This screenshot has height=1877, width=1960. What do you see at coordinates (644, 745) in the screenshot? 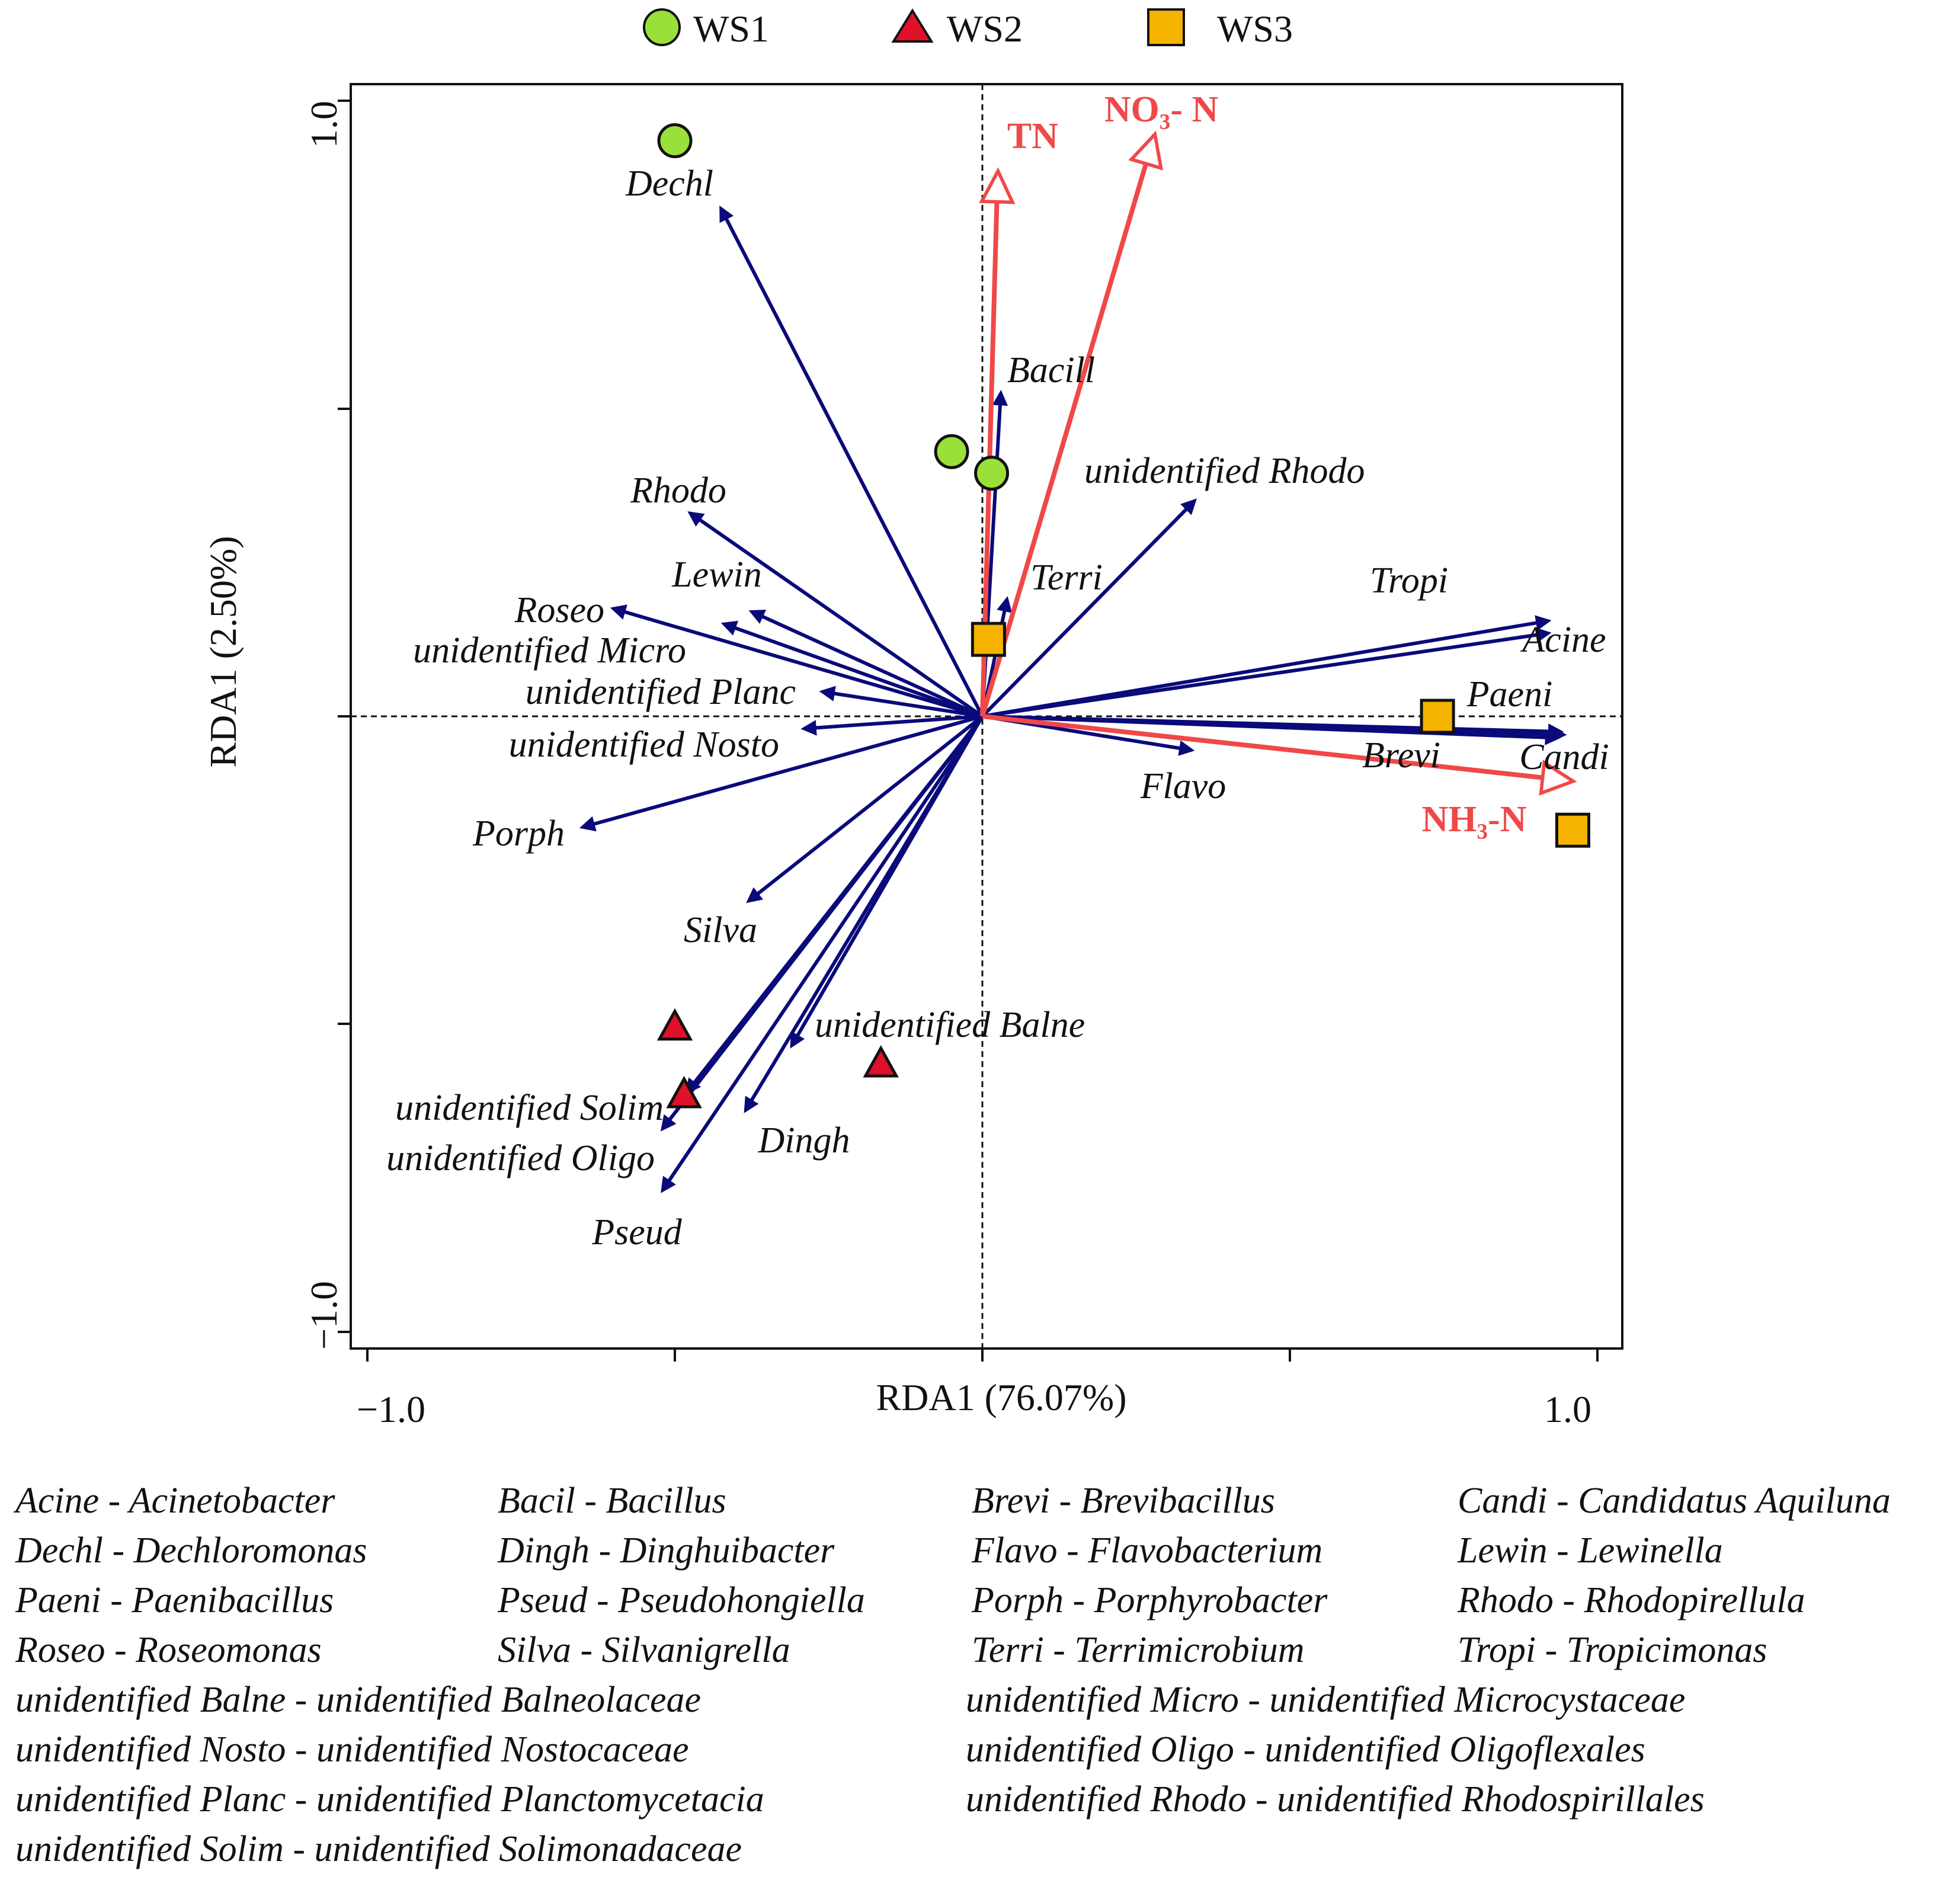
I see `species-label-unidentified-nosto: unidentified Nosto` at bounding box center [644, 745].